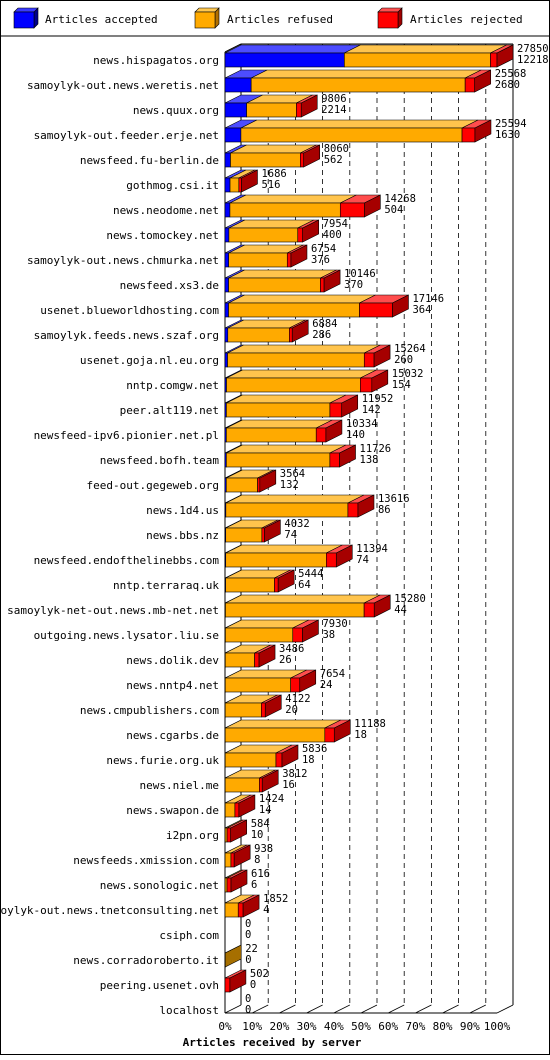 The image size is (550, 1060). Describe the element at coordinates (248, 999) in the screenshot. I see `total-label-localhost: 0` at that location.